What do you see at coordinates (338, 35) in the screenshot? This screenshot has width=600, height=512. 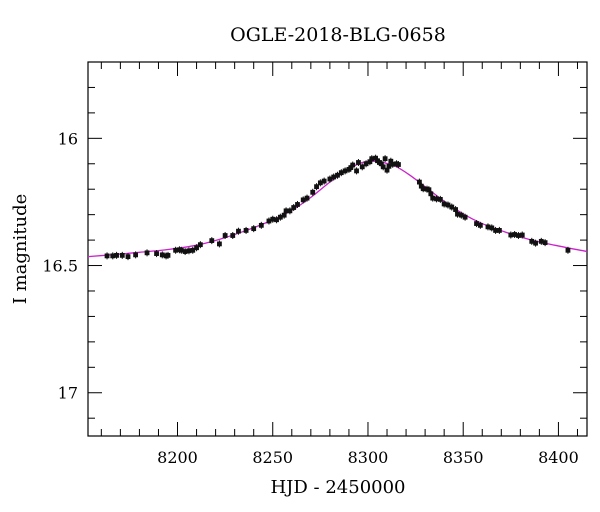 I see `chart-title: OGLE-2018-BLG-0658` at bounding box center [338, 35].